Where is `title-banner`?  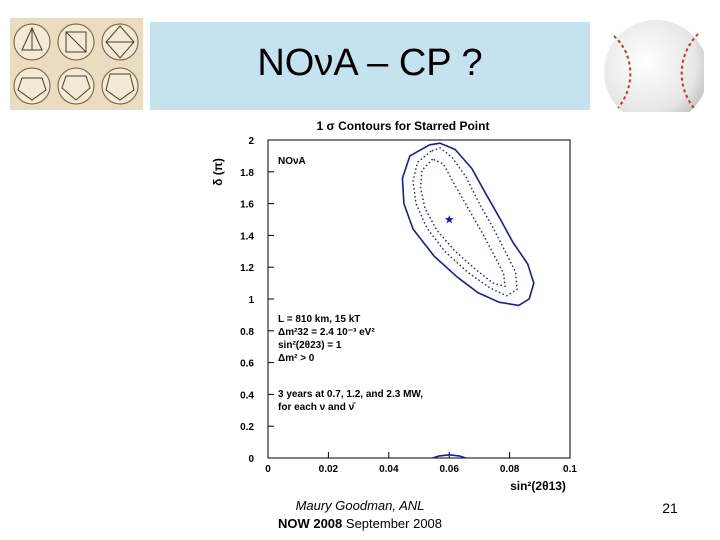 title-banner is located at coordinates (370, 66).